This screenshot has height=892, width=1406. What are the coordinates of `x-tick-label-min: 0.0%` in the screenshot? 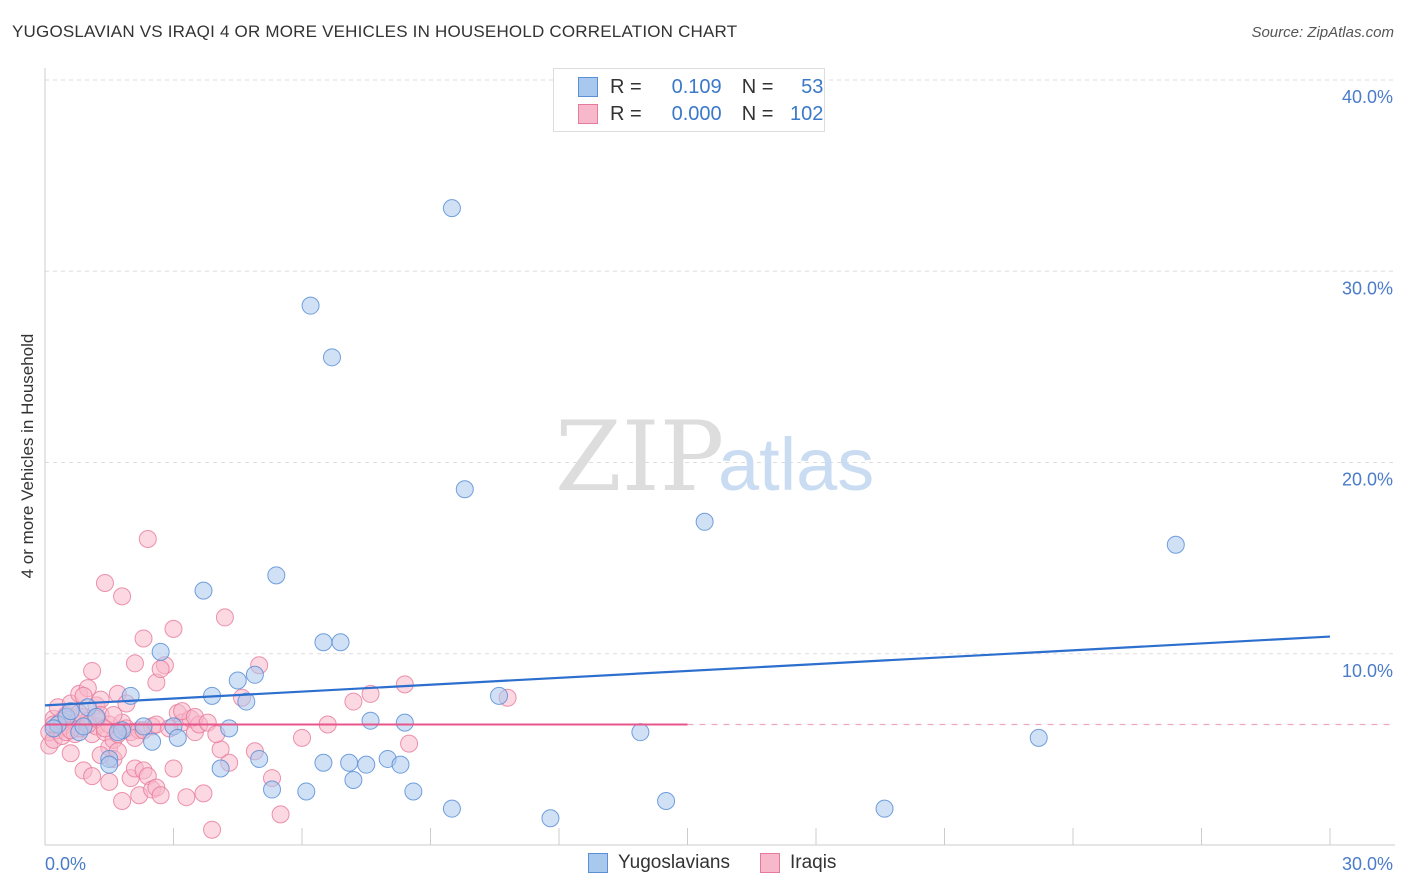 It's located at (65, 864).